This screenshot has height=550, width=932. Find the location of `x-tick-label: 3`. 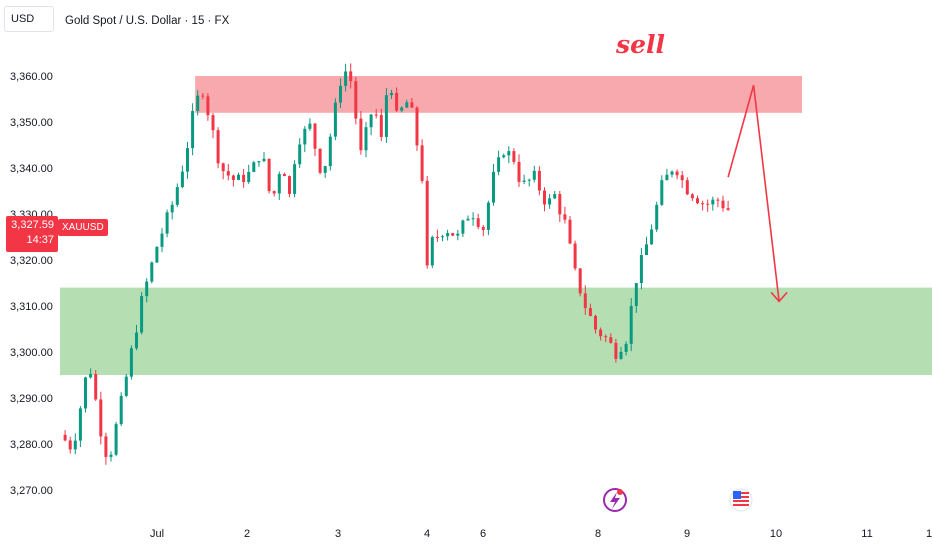

x-tick-label: 3 is located at coordinates (338, 534).